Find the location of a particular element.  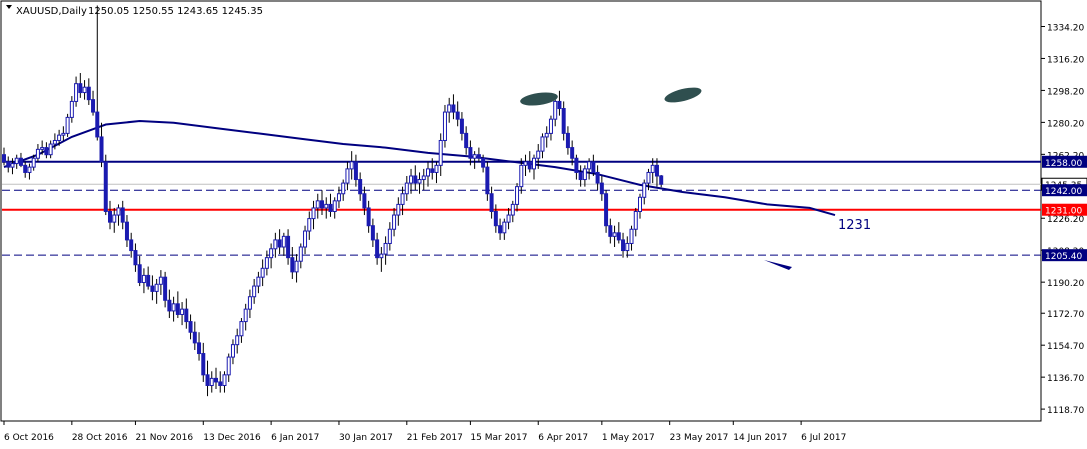

top-highlight-right is located at coordinates (683, 95).